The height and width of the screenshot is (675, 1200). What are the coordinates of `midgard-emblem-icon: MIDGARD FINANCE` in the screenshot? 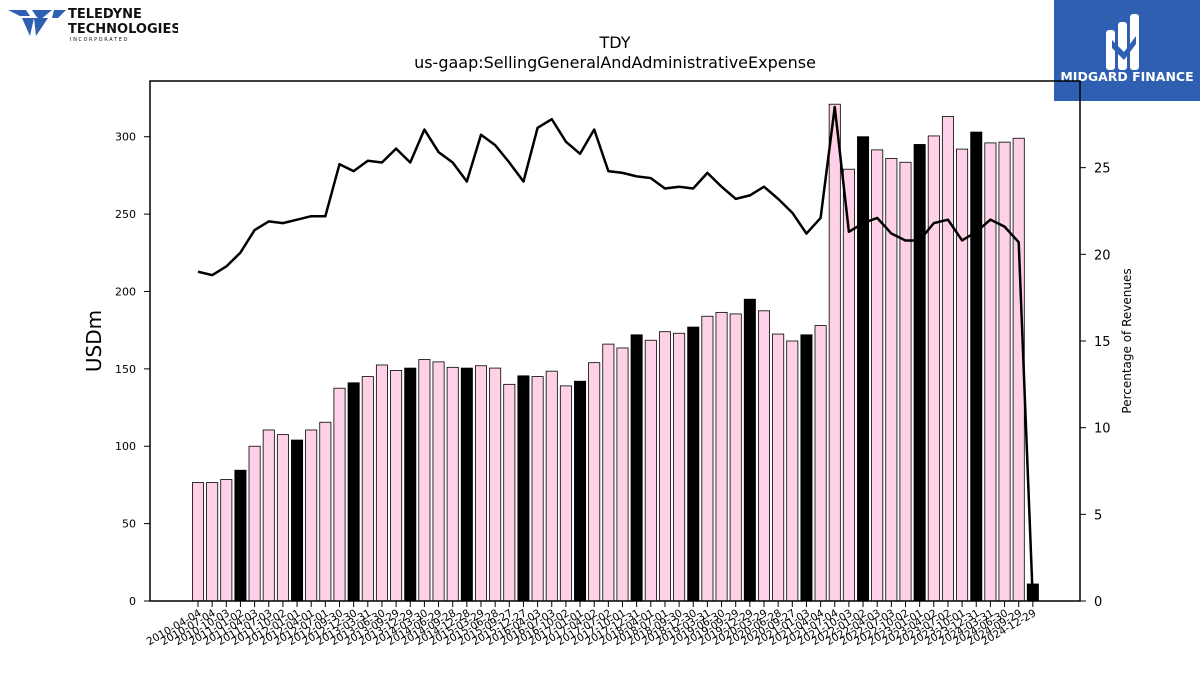 It's located at (1127, 49).